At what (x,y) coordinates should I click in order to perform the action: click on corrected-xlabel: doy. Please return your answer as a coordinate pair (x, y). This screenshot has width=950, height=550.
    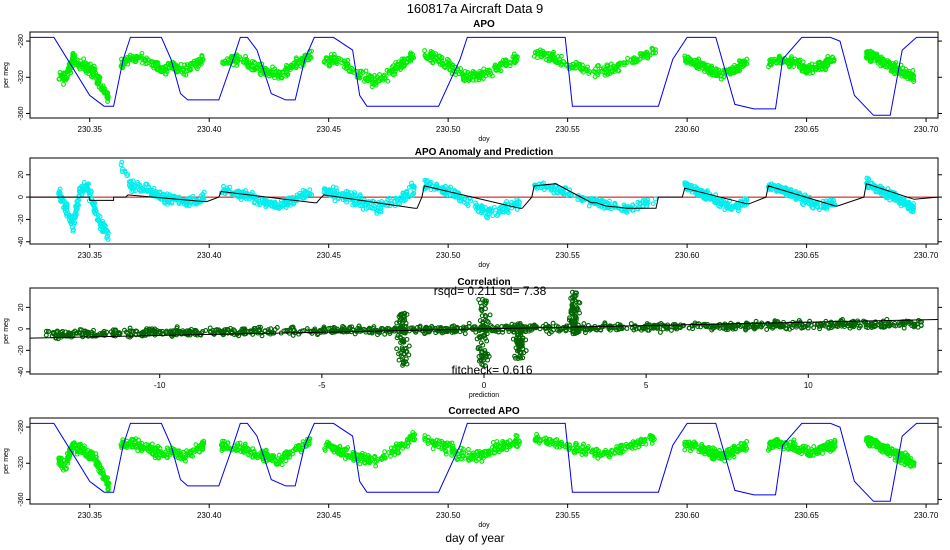
    Looking at the image, I should click on (484, 525).